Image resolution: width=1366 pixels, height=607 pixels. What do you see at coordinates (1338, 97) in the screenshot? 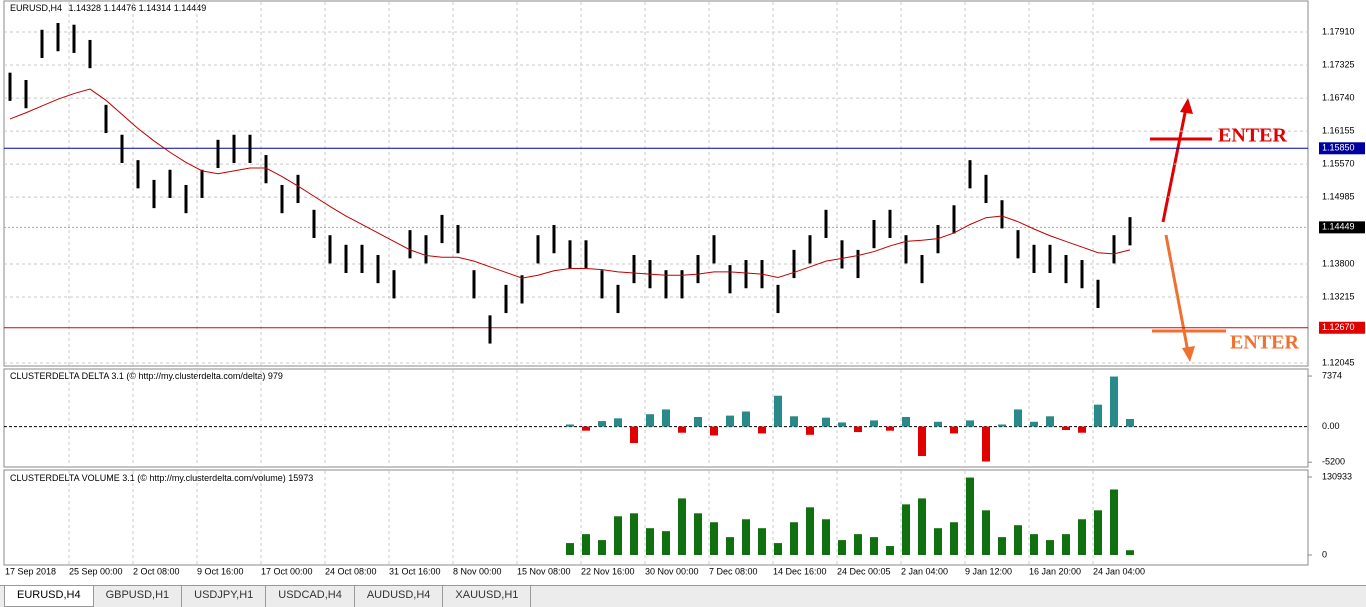
I see `y-tick-label: 1.16740` at bounding box center [1338, 97].